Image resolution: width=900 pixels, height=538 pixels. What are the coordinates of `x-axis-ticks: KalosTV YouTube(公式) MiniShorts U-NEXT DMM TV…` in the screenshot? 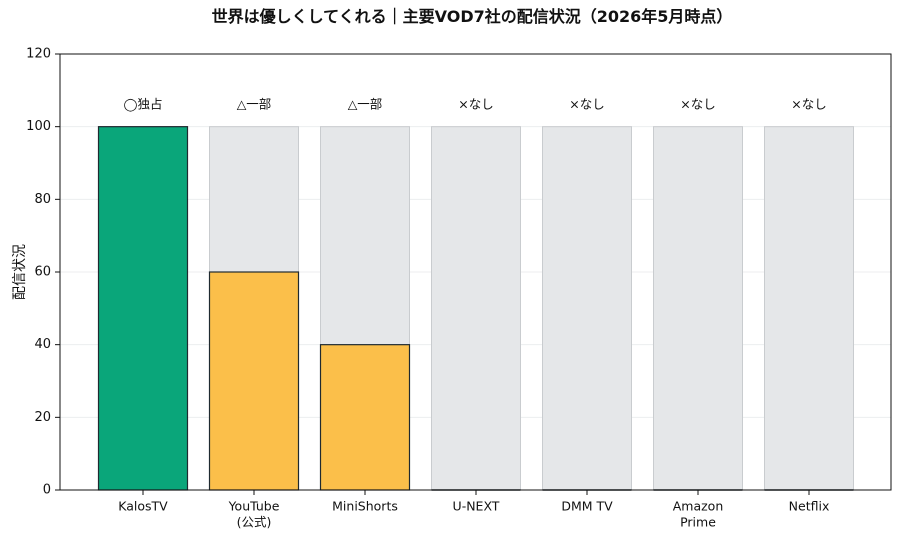 It's located at (473, 510).